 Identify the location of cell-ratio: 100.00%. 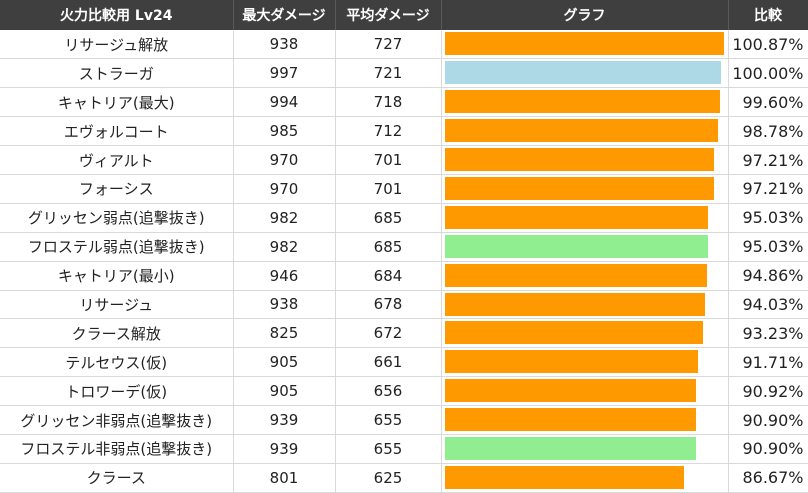
(768, 73).